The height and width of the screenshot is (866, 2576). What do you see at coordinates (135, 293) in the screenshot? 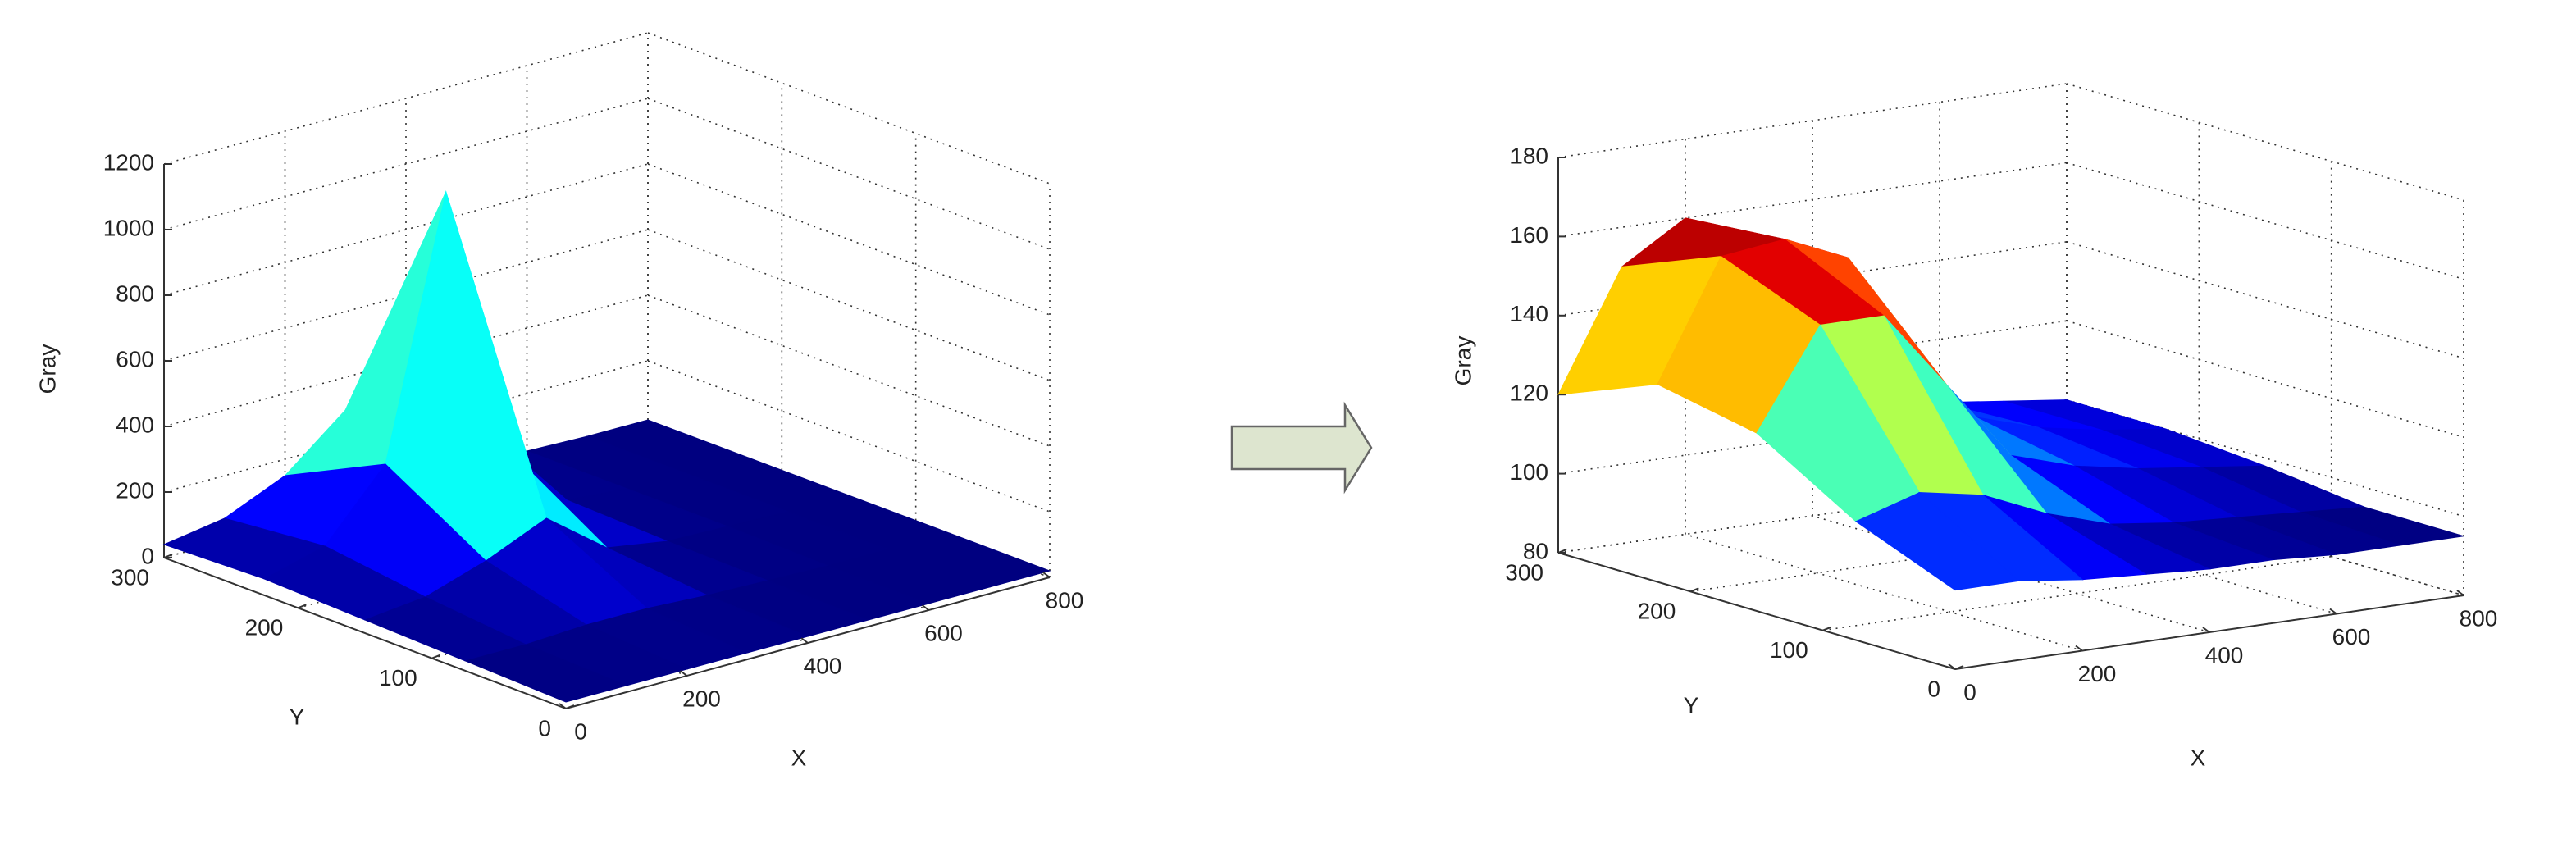
I see `z-tick-label: 800` at bounding box center [135, 293].